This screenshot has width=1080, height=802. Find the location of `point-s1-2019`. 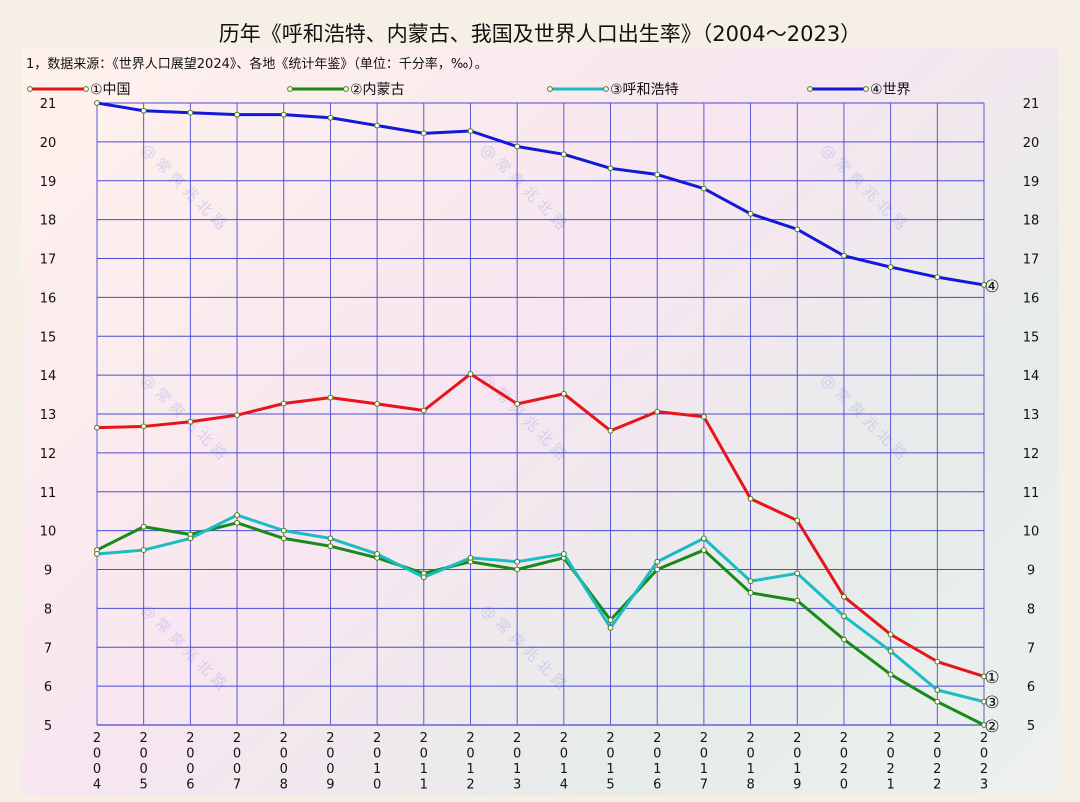

point-s1-2019 is located at coordinates (797, 600).